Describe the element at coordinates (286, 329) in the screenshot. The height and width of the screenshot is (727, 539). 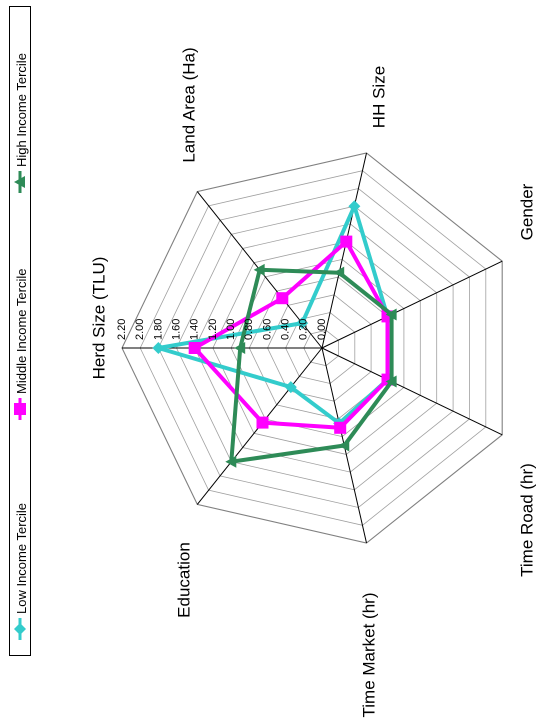
I see `tick-label: 0.40` at that location.